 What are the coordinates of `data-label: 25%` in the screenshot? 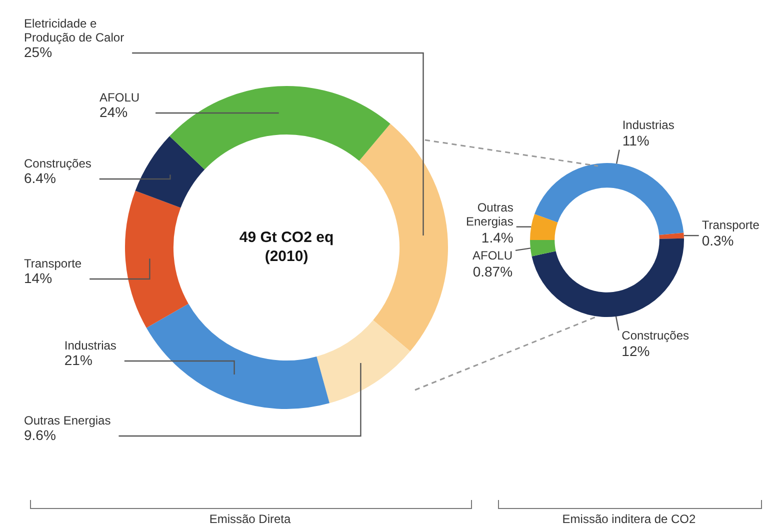 It's located at (38, 52).